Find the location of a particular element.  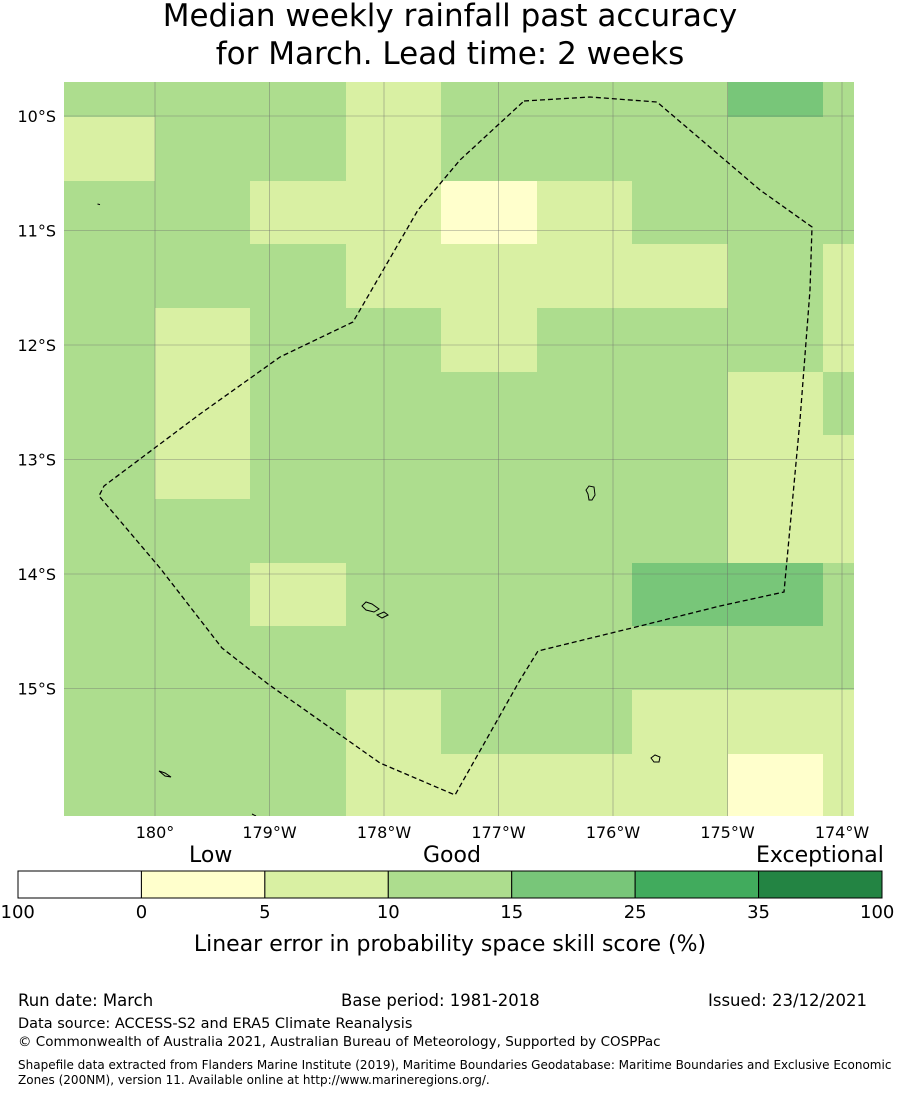

category-good: Good is located at coordinates (452, 855).